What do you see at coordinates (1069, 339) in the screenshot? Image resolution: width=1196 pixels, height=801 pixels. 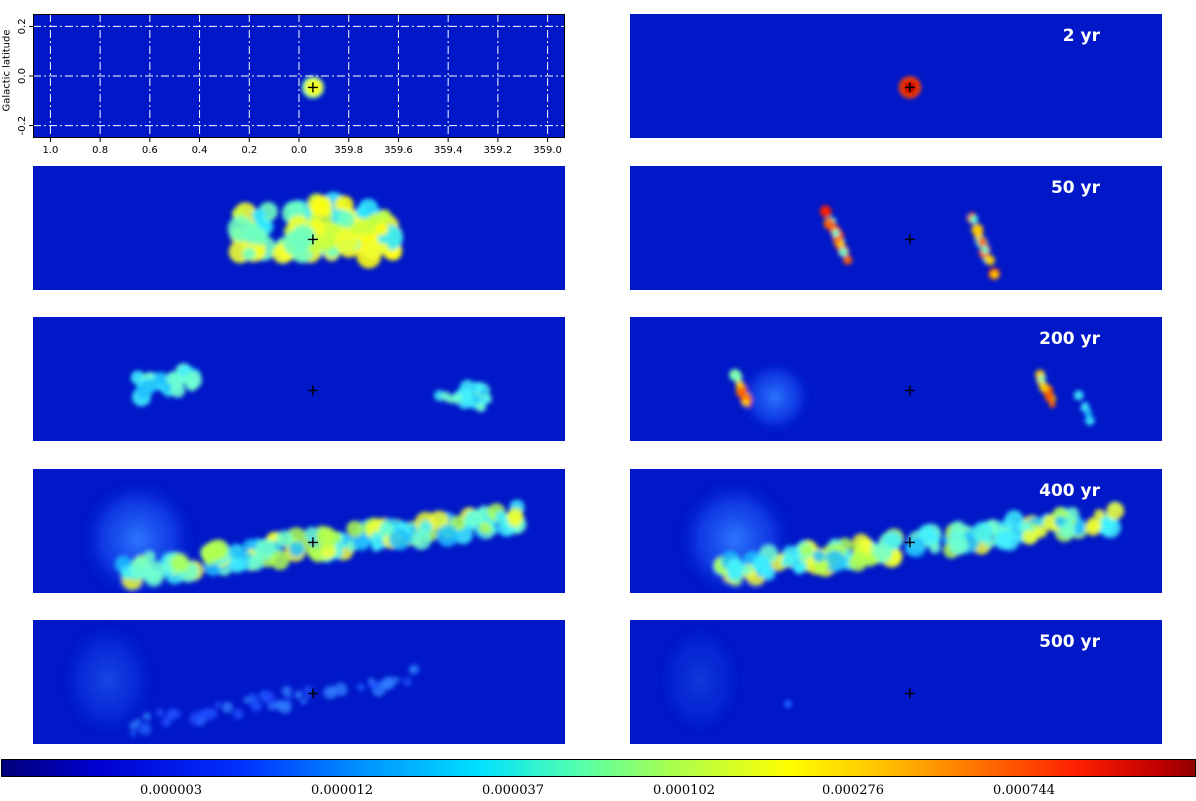 I see `panel-time-label: 200 yr` at bounding box center [1069, 339].